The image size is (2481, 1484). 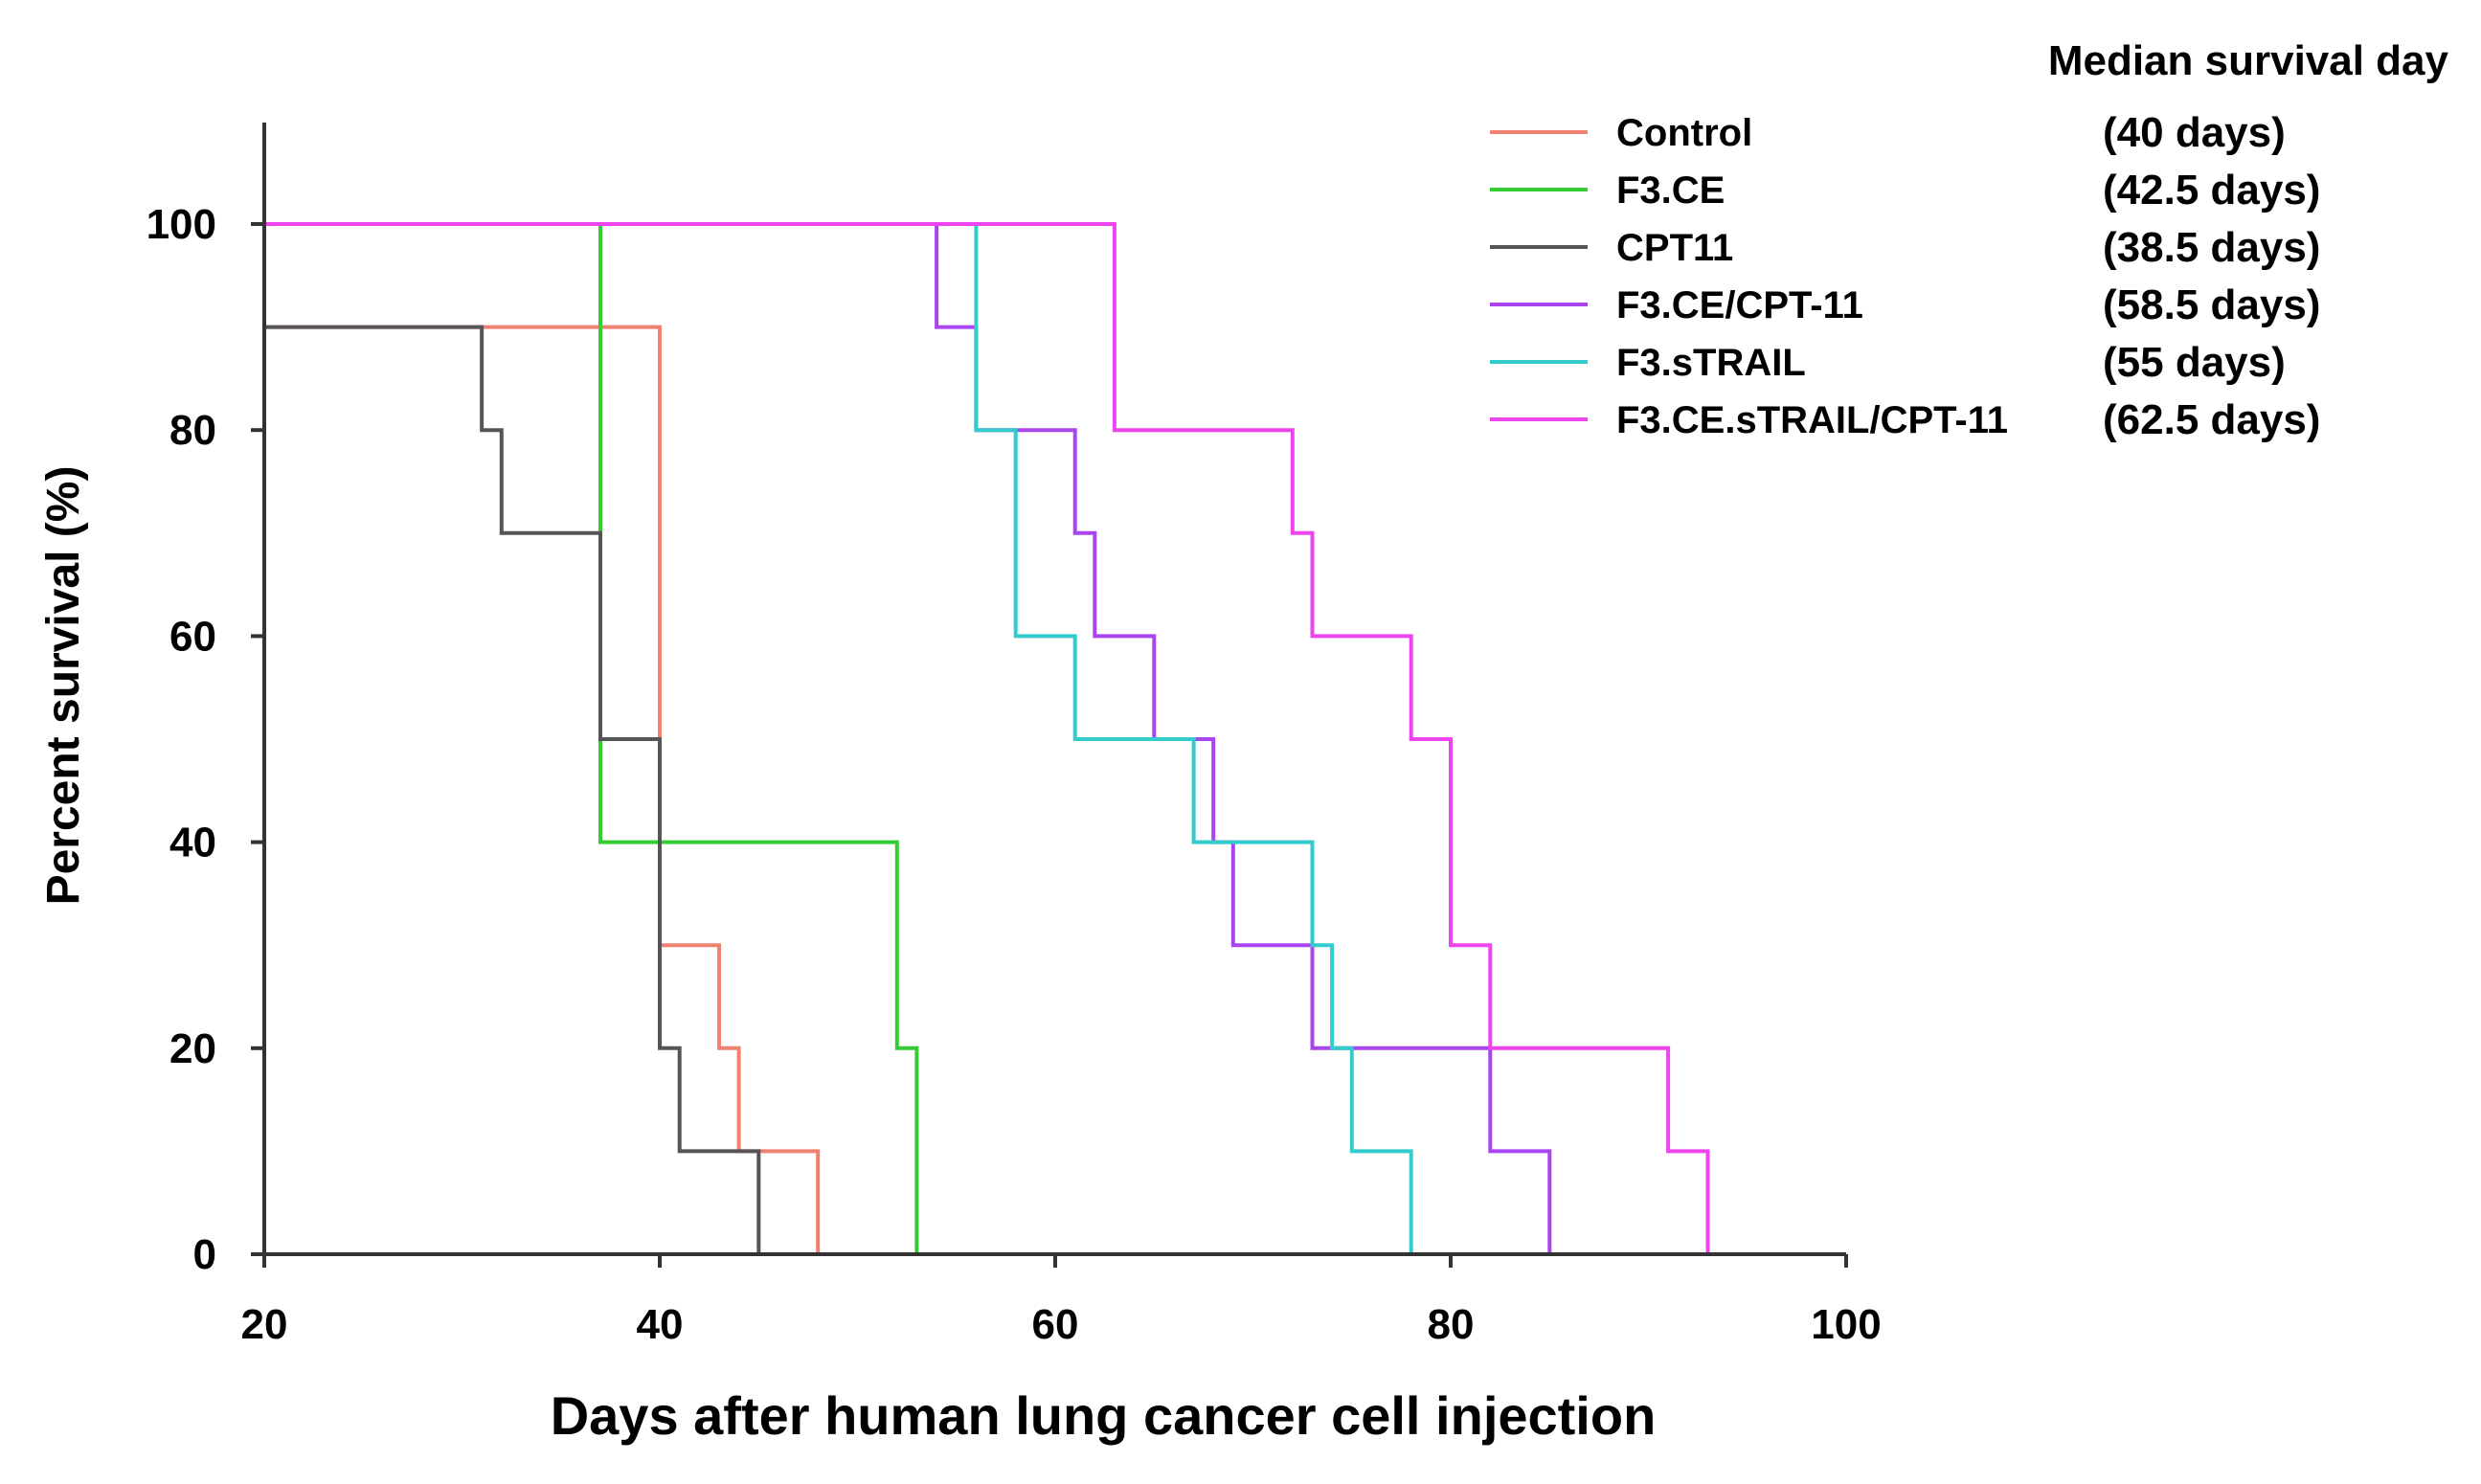 What do you see at coordinates (521, 790) in the screenshot?
I see `series-line-cpt11` at bounding box center [521, 790].